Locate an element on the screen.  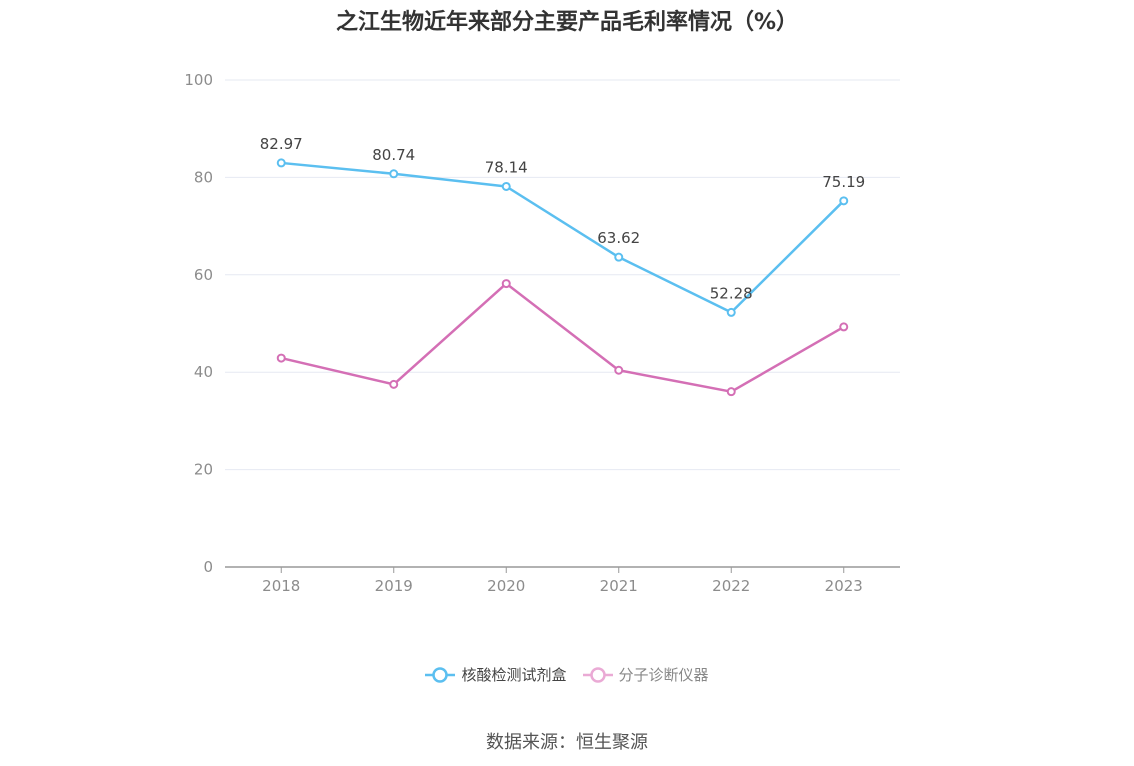
y-tick-label: 0 is located at coordinates (208, 567).